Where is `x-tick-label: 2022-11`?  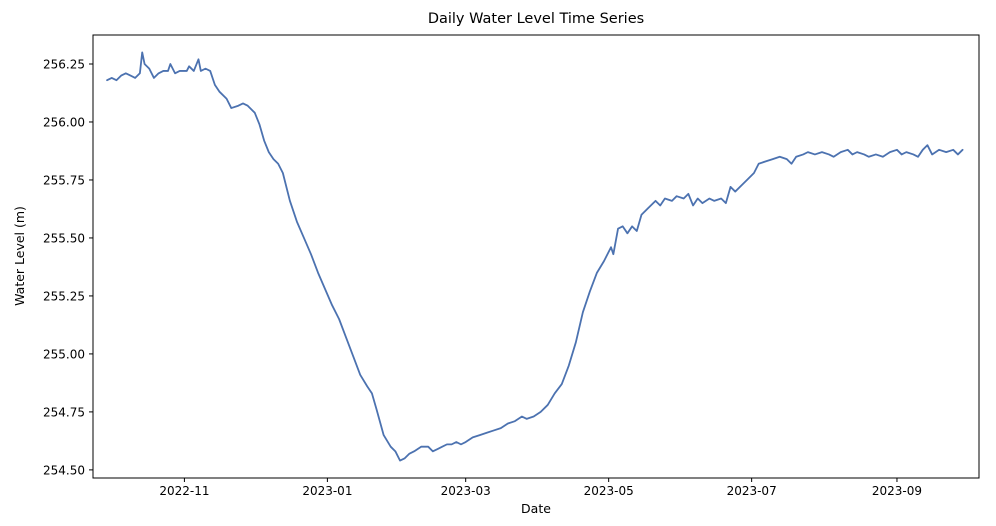 x-tick-label: 2022-11 is located at coordinates (184, 491).